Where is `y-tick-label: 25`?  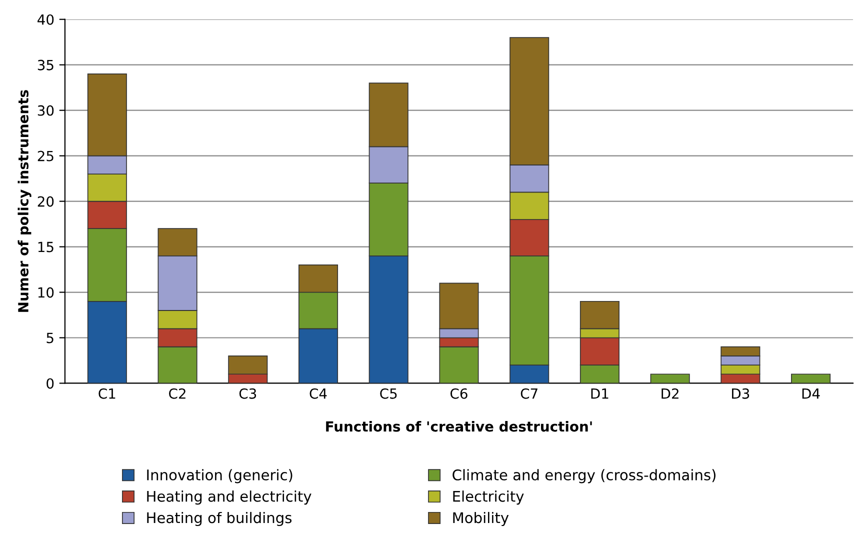
y-tick-label: 25 is located at coordinates (46, 156).